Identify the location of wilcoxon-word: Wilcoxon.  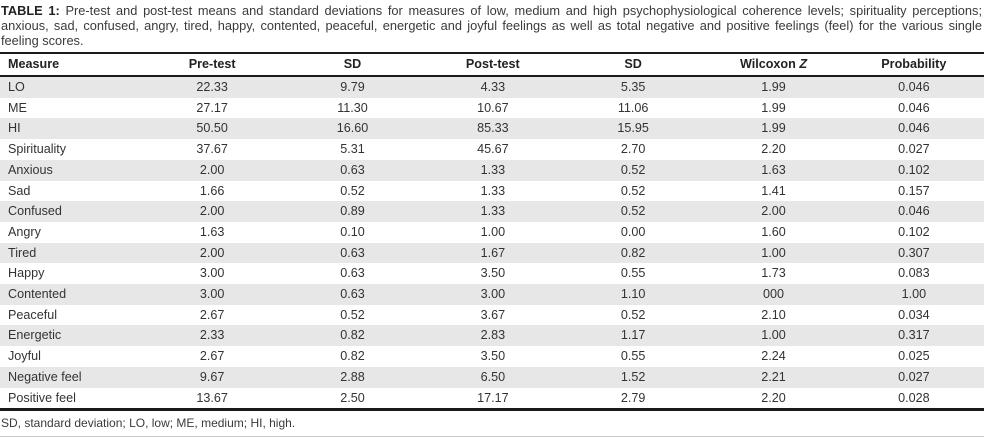
(767, 64).